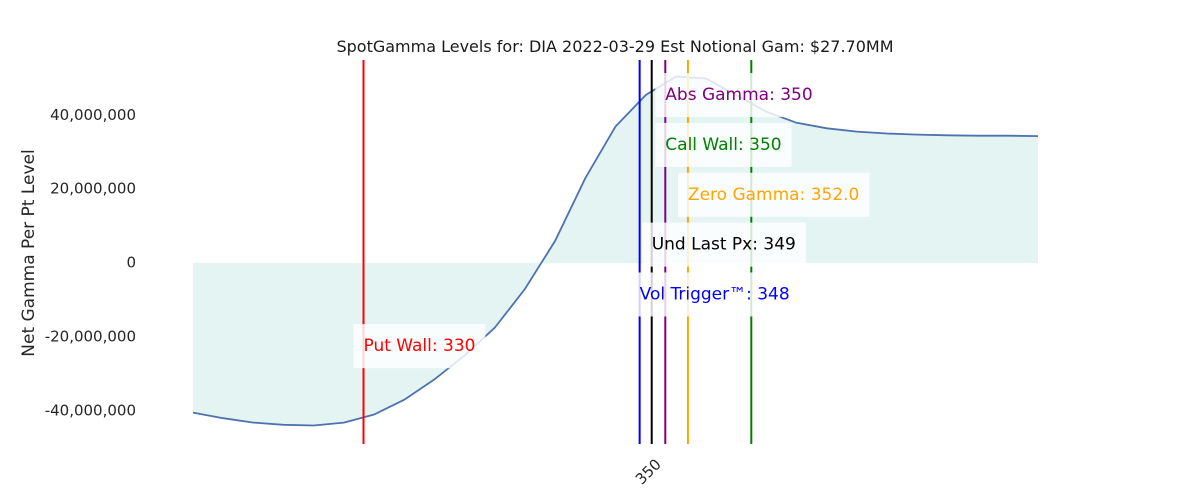 This screenshot has height=500, width=1200. I want to click on zero-gamma-label-box, so click(773, 194).